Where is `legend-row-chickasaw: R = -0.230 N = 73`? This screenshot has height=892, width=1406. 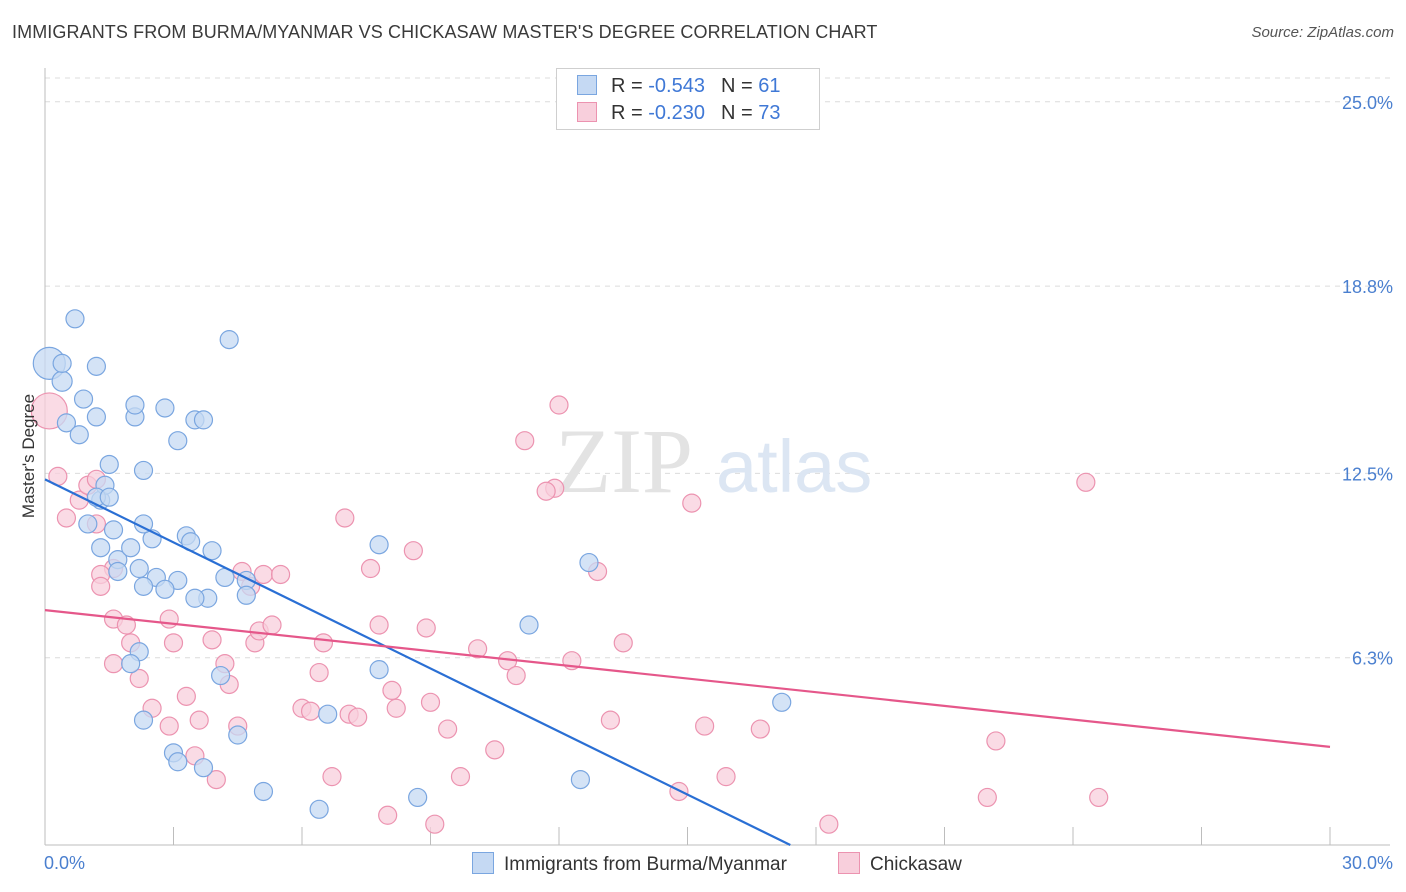
legend-row-chickasaw: R = -0.230 N = 73 is located at coordinates (678, 114).